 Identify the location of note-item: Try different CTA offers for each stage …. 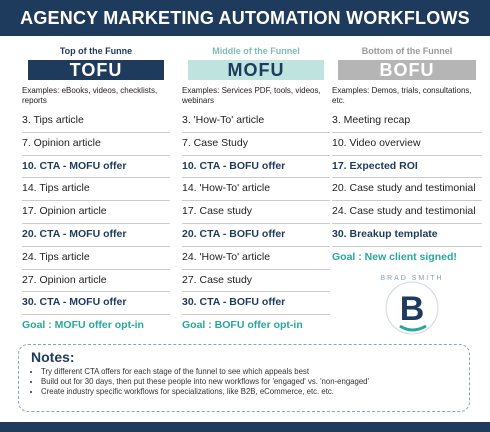
(249, 372).